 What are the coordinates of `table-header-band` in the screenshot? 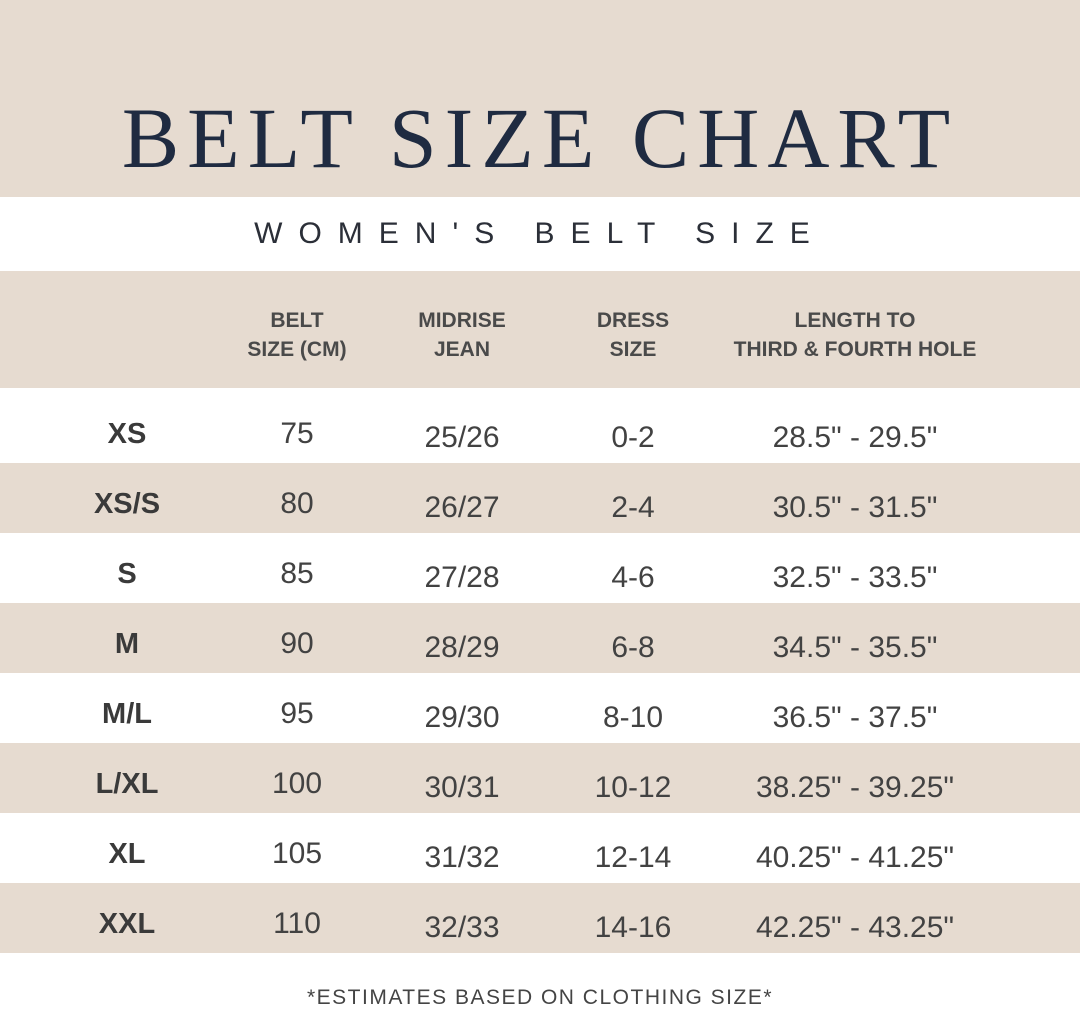 It's located at (540, 329).